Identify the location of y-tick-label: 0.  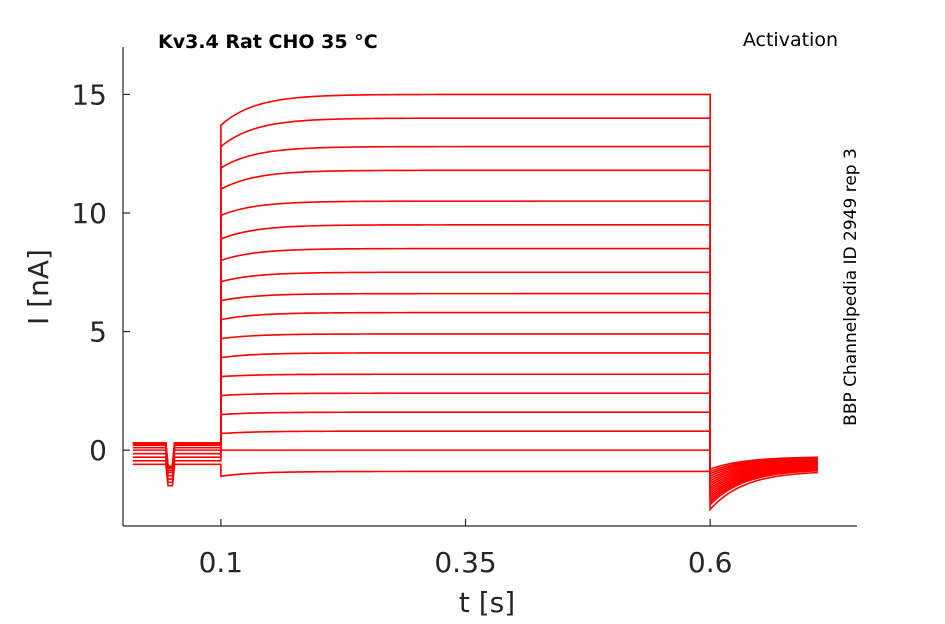
(98, 450).